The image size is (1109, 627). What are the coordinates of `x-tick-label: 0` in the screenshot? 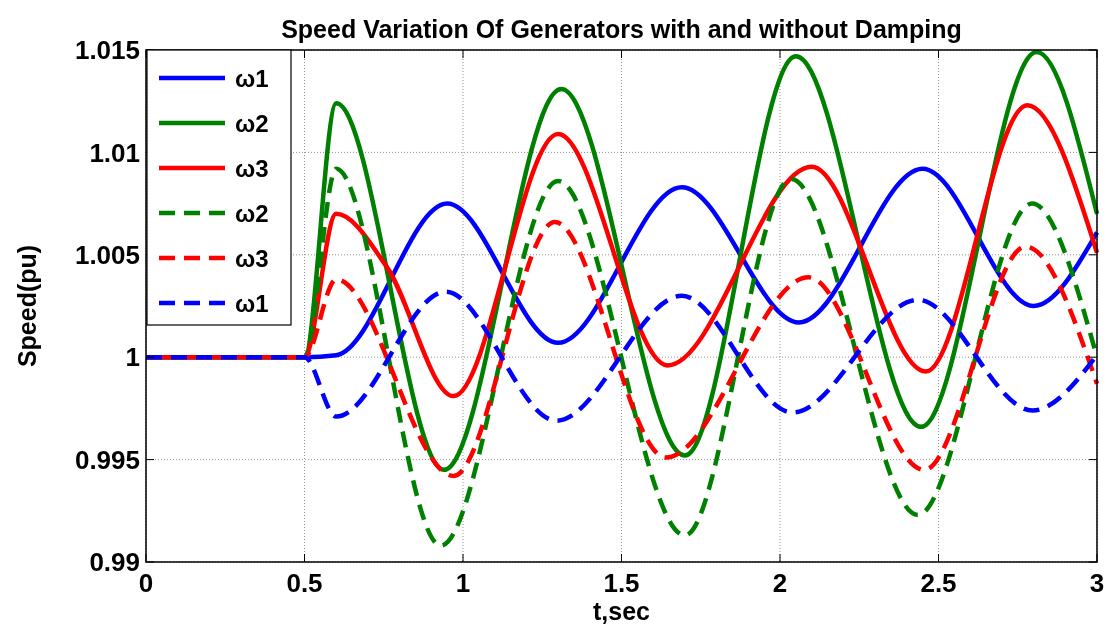 It's located at (146, 583).